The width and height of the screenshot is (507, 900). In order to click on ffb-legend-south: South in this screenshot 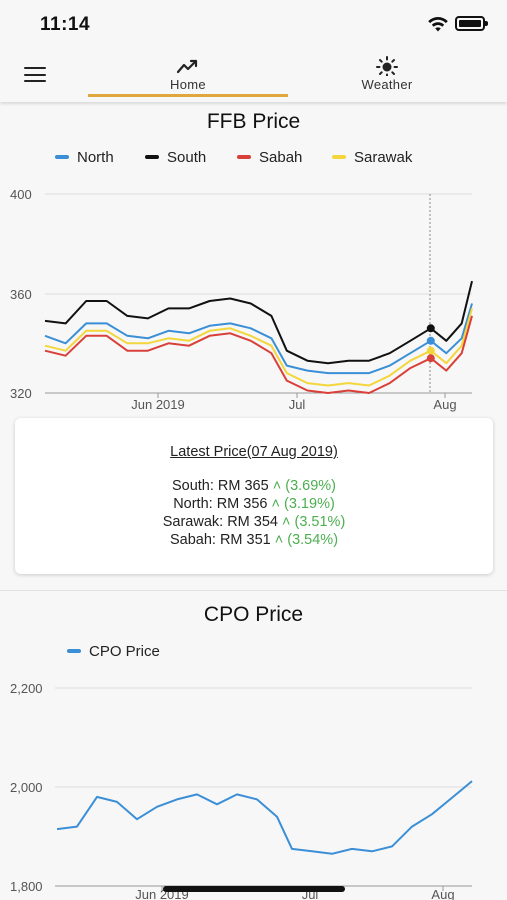, I will do `click(175, 157)`.